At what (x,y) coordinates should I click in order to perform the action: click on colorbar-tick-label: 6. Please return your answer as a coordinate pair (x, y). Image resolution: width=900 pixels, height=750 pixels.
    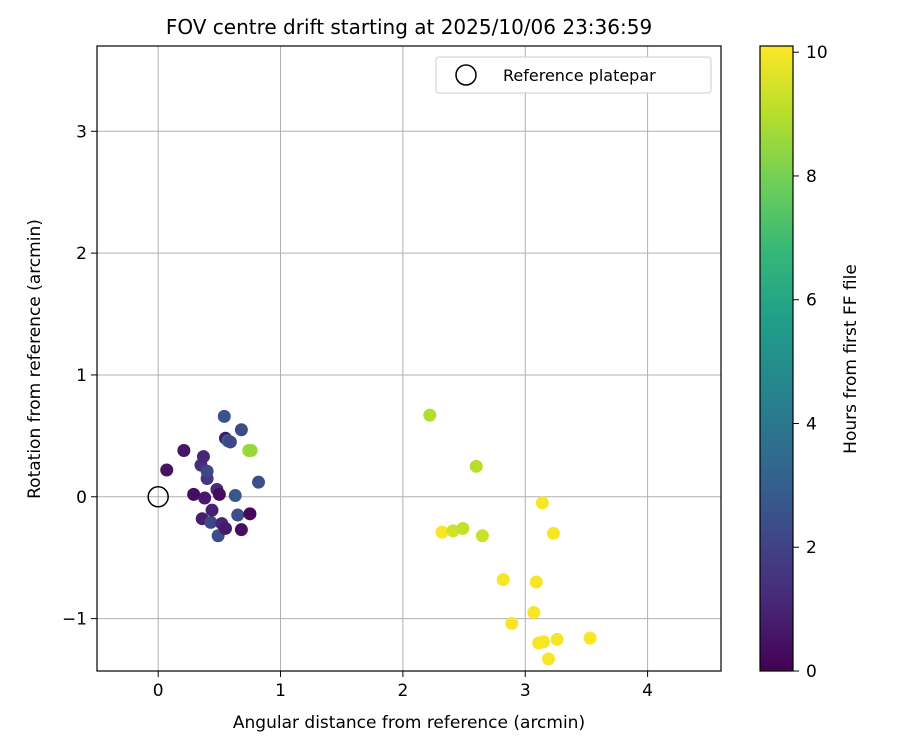
    Looking at the image, I should click on (811, 301).